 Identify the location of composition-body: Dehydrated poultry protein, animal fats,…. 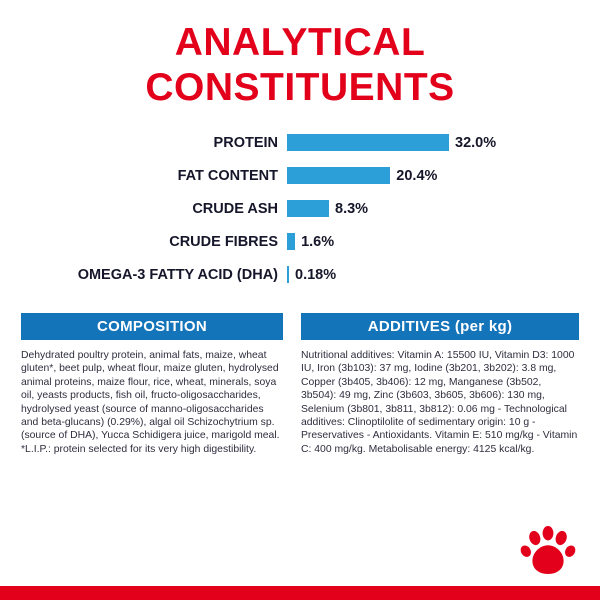
(150, 402).